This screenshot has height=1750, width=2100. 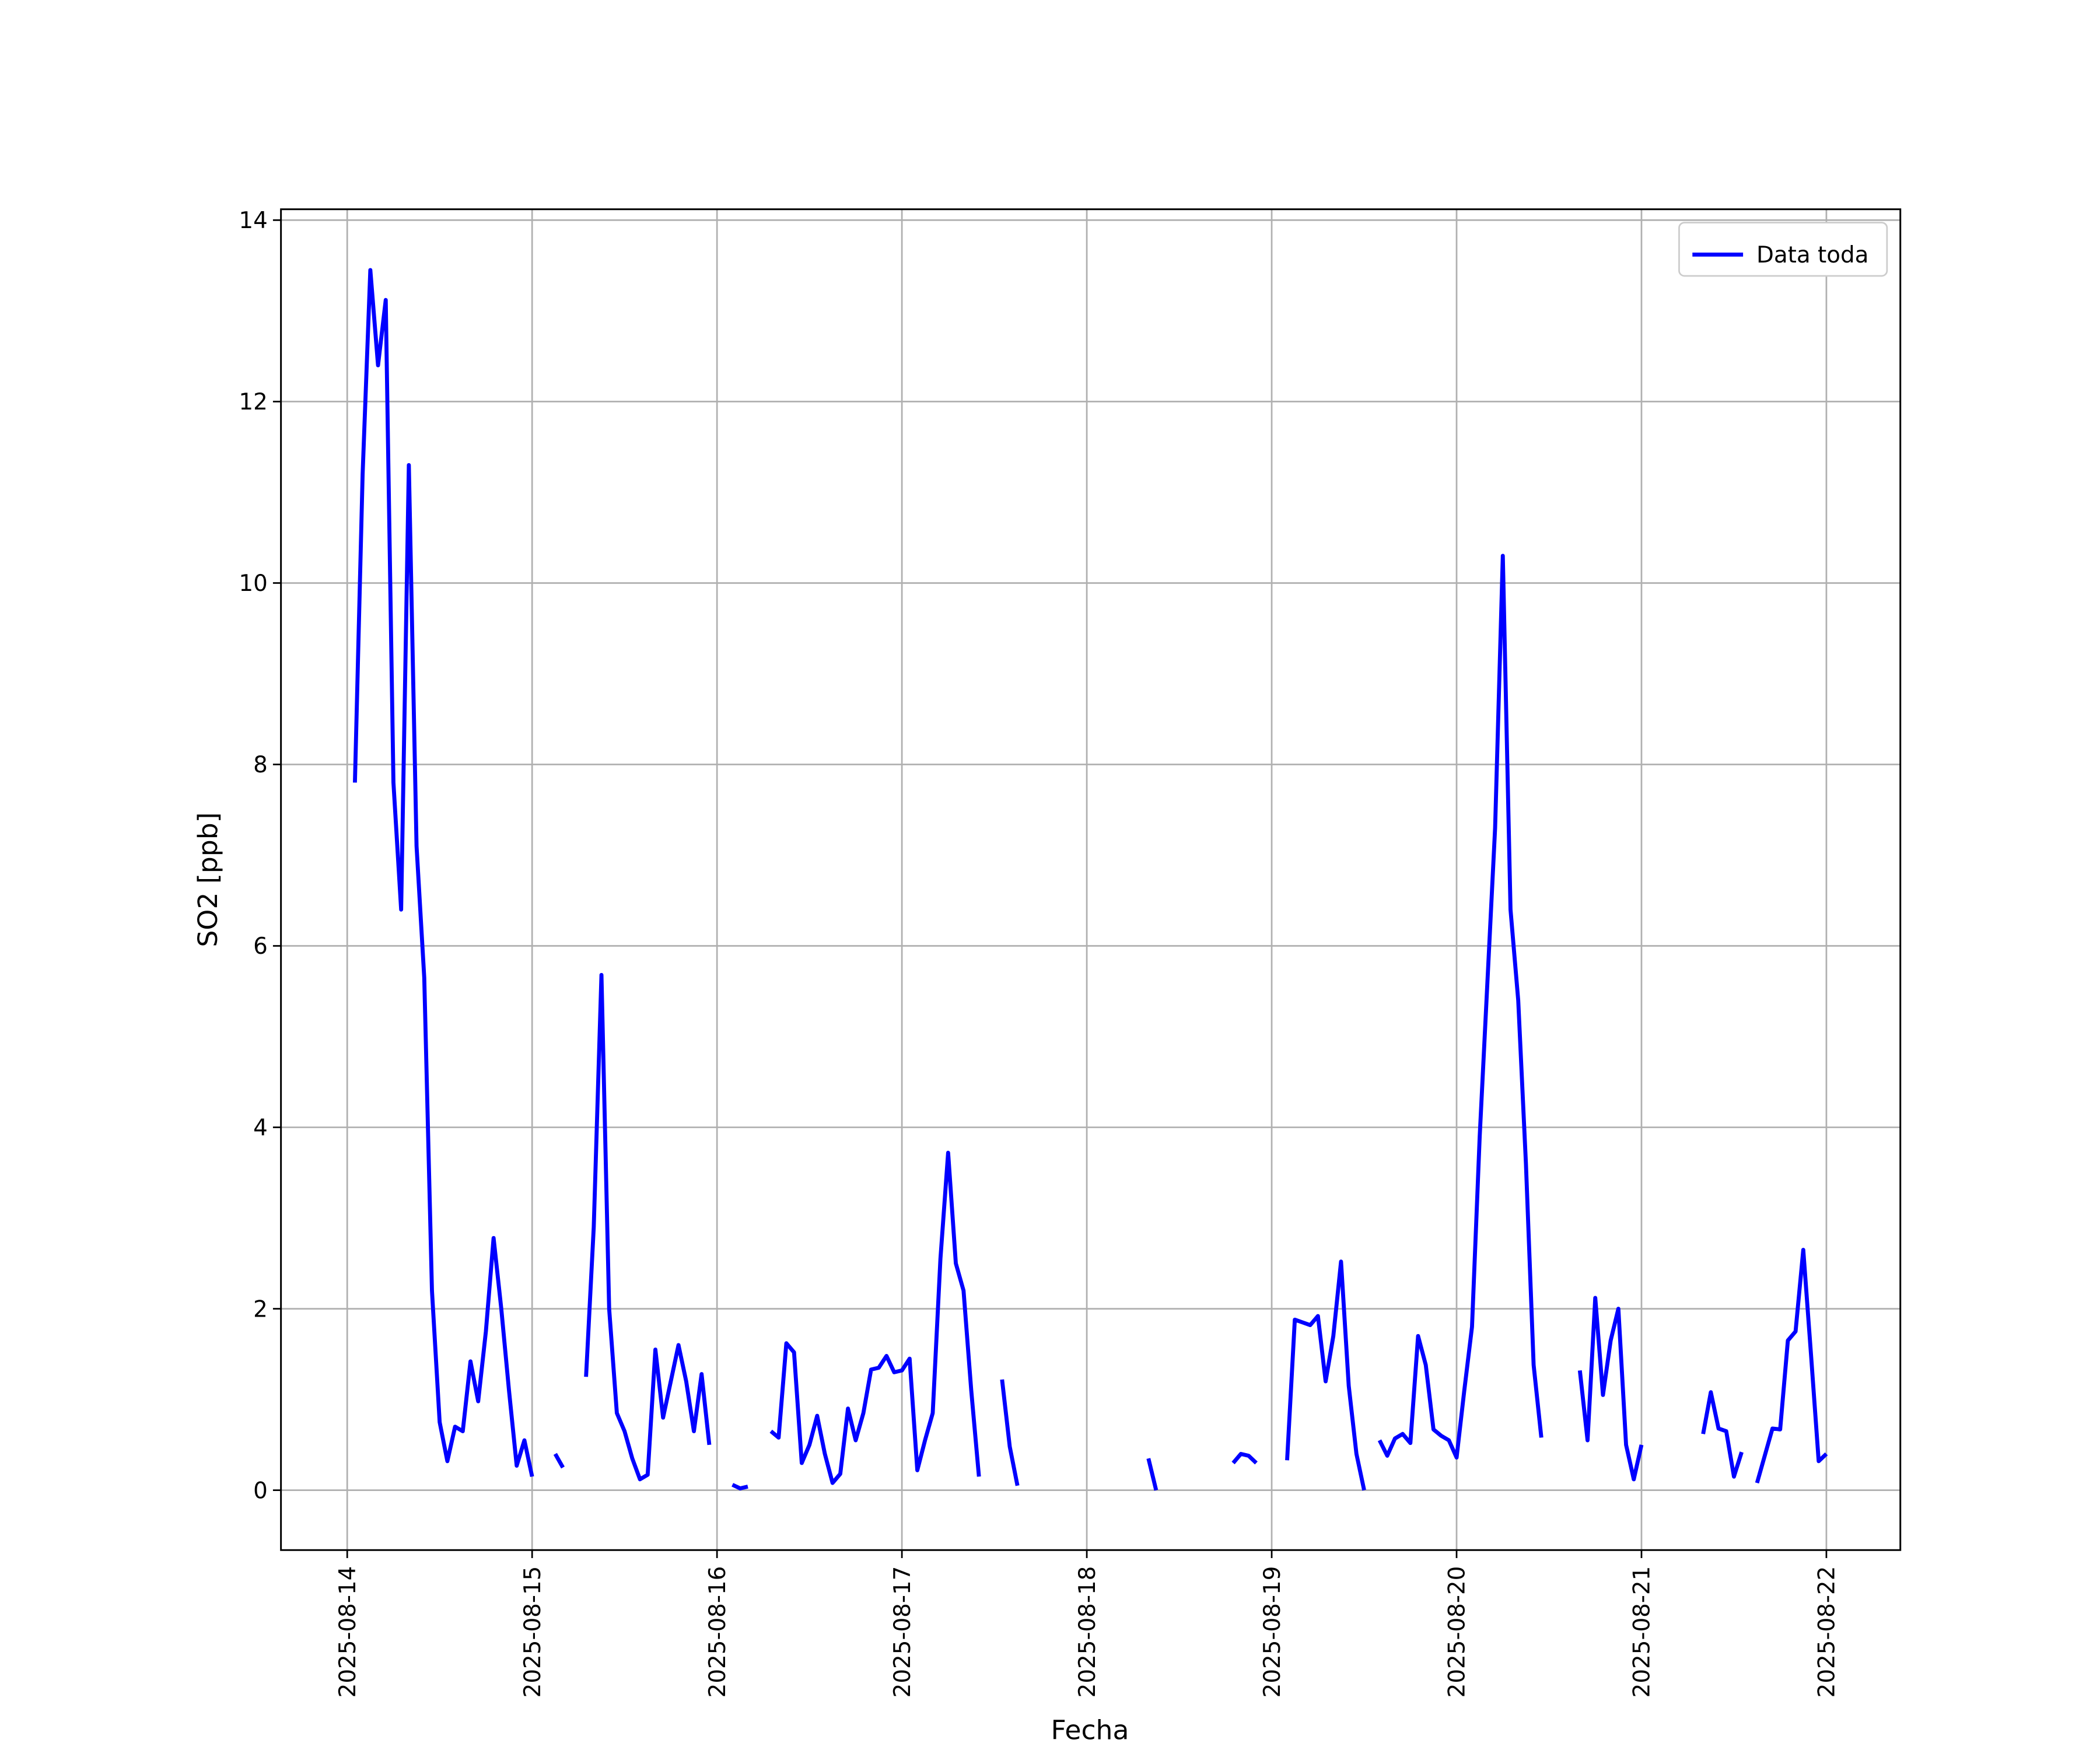 I want to click on y-tick-label: 8, so click(x=260, y=765).